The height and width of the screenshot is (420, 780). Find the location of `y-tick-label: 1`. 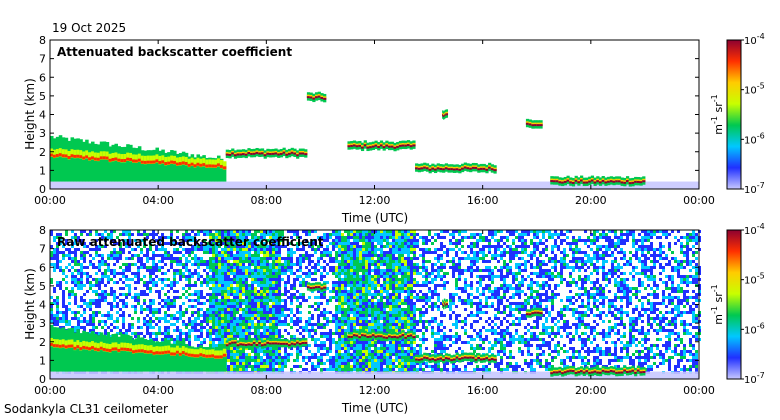

y-tick-label: 1 is located at coordinates (42, 170).